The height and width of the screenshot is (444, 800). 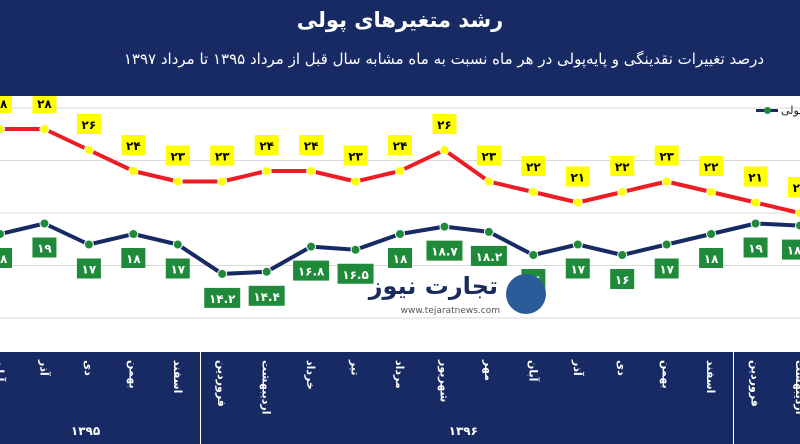 What do you see at coordinates (577, 368) in the screenshot?
I see `x-tick-label: آذر` at bounding box center [577, 368].